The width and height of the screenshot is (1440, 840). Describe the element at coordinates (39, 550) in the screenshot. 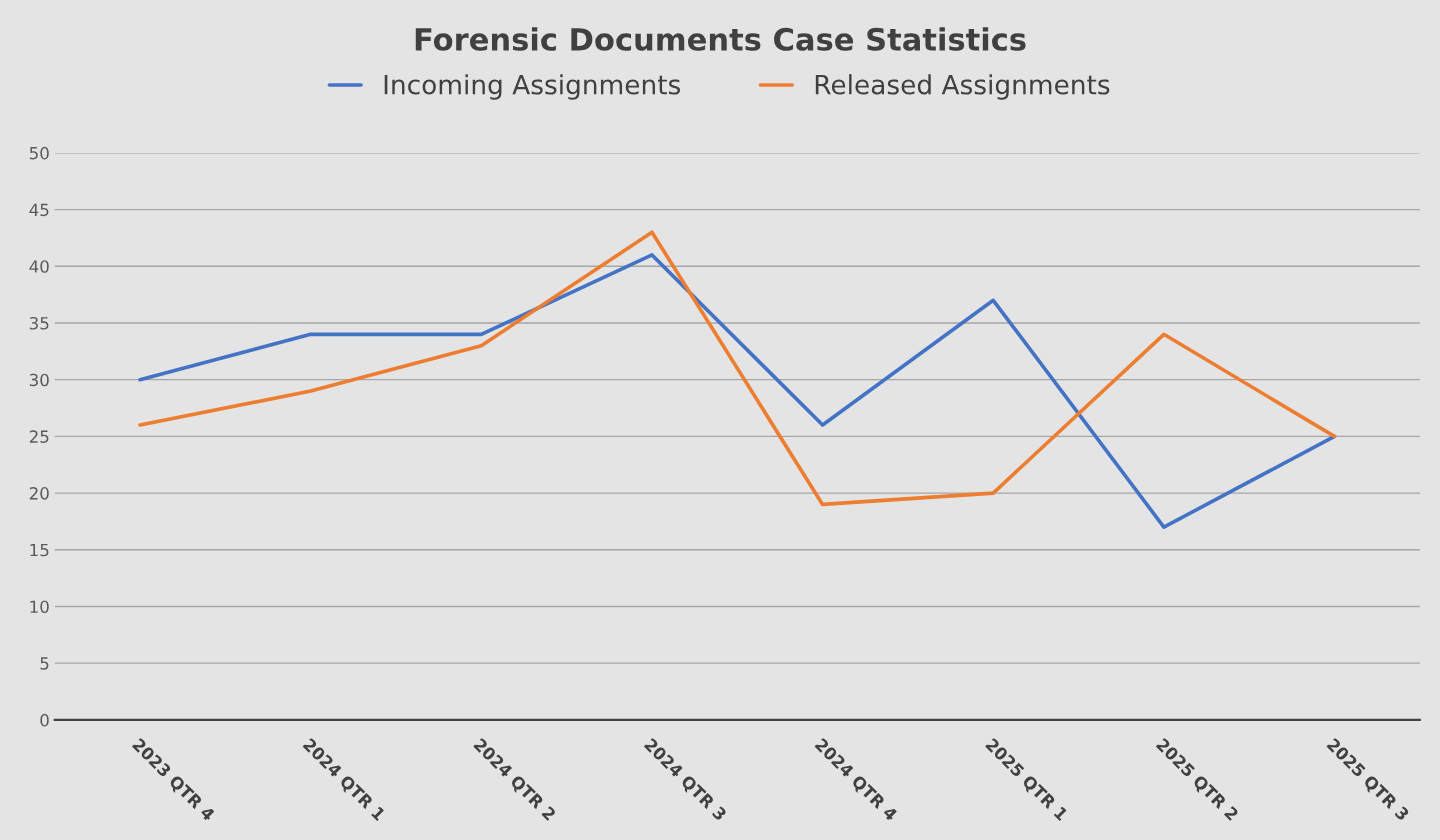

I see `y-tick-label: 15` at that location.